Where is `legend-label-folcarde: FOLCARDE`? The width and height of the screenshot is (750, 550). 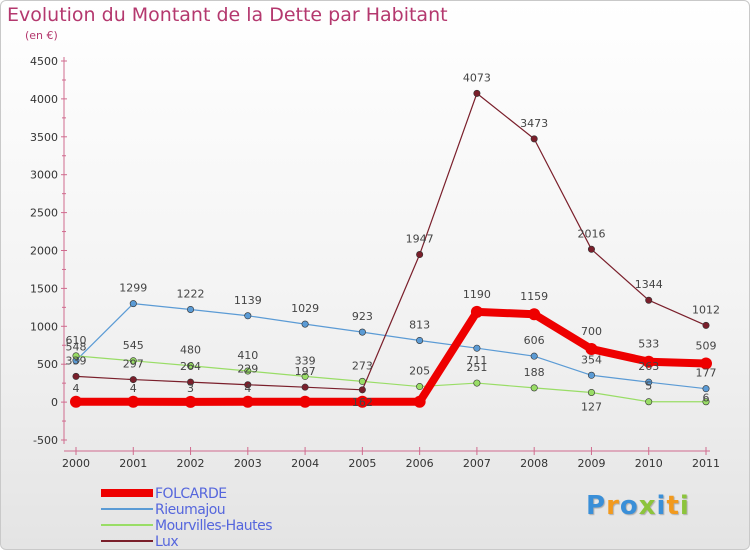 legend-label-folcarde: FOLCARDE is located at coordinates (191, 494).